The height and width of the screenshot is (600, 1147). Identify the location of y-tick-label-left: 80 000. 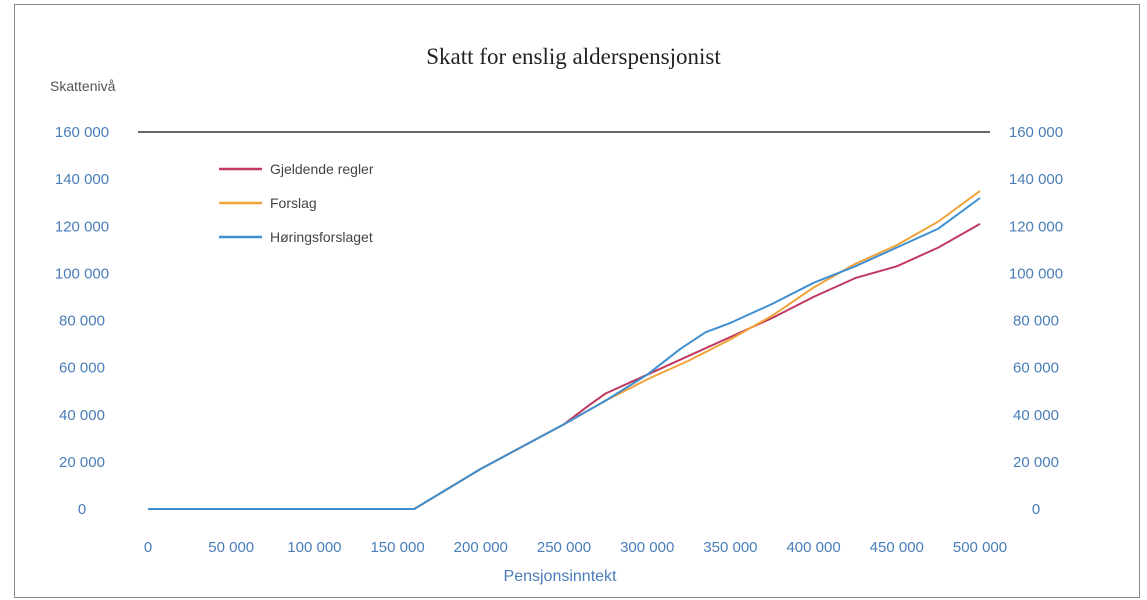
(82, 321).